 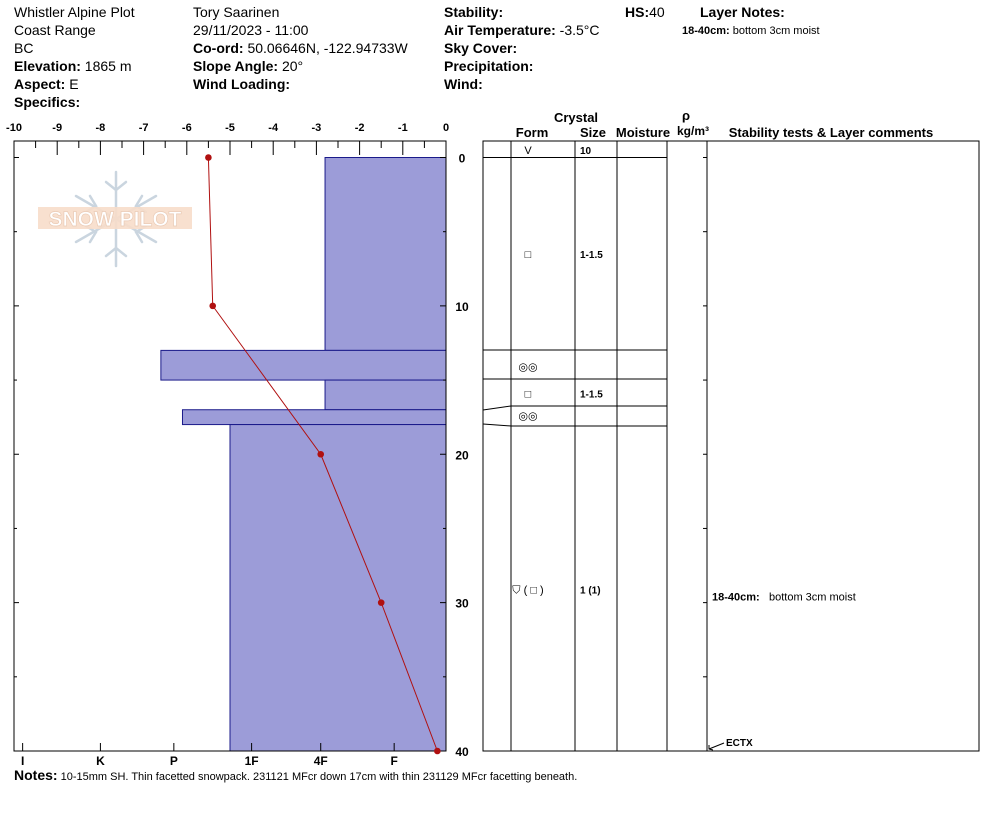 What do you see at coordinates (101, 128) in the screenshot?
I see `temp-tick-label: -8` at bounding box center [101, 128].